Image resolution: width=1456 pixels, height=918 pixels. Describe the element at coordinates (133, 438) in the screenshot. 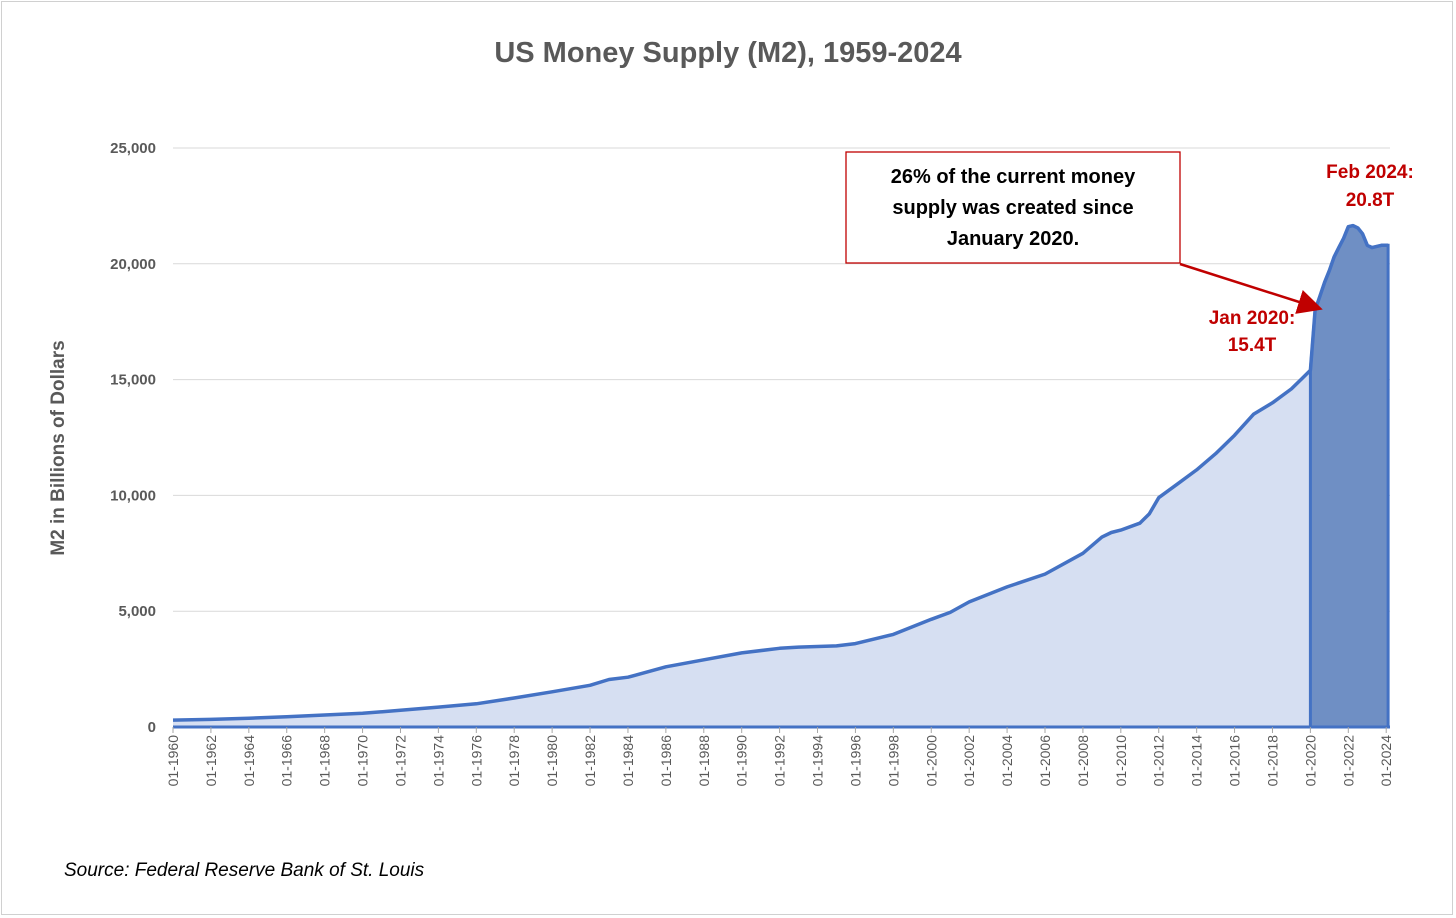

I see `y-axis-ticks: 0 5,000 10,000 15,000 20,000 25,000` at that location.